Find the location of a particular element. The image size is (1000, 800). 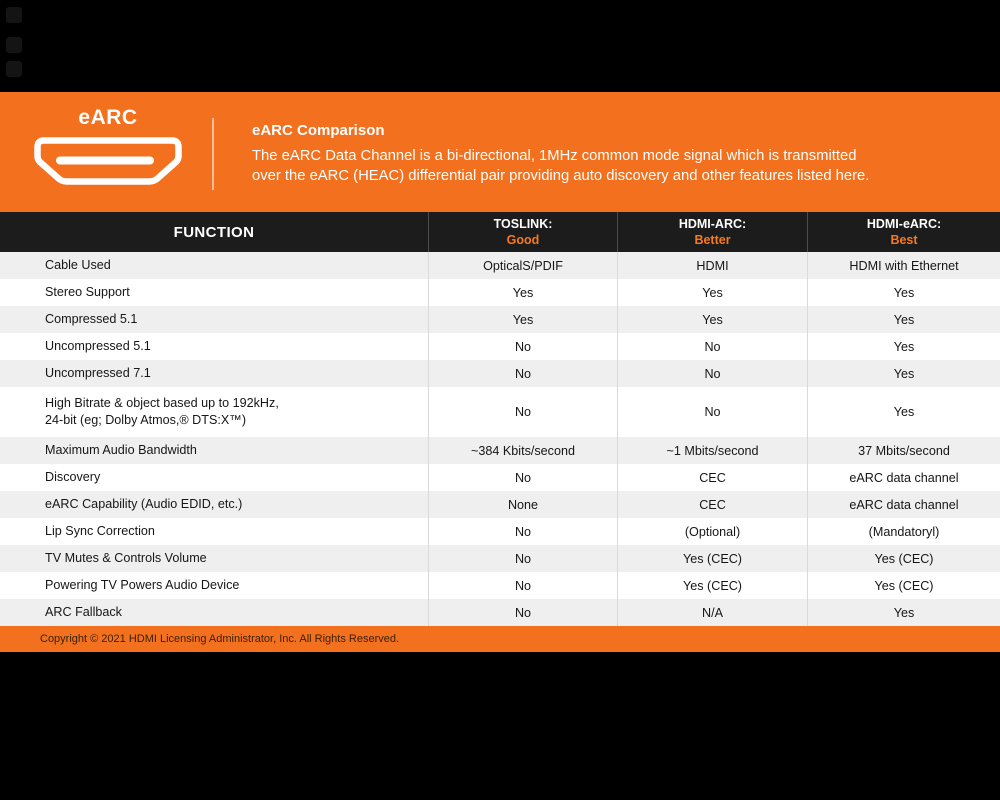

table-row: Compressed 5.1 Yes Yes Yes is located at coordinates (500, 319).